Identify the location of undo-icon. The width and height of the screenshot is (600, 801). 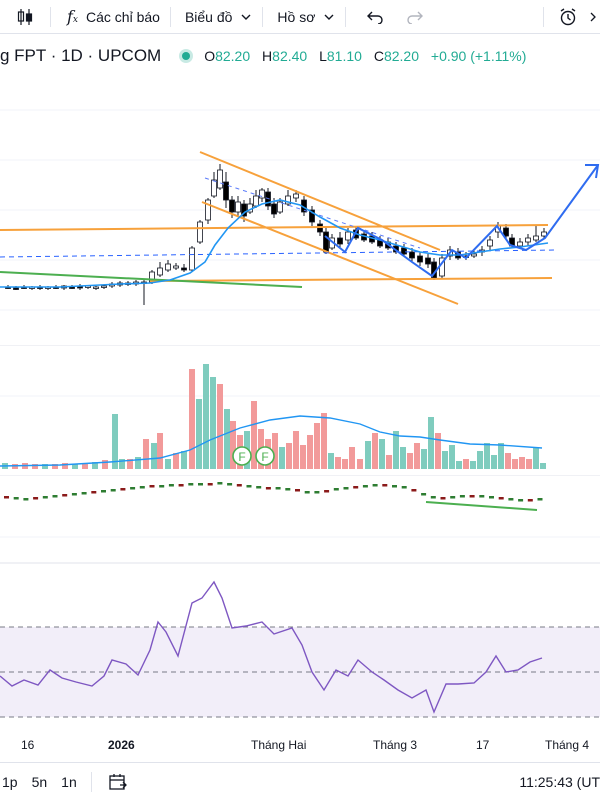
(375, 17).